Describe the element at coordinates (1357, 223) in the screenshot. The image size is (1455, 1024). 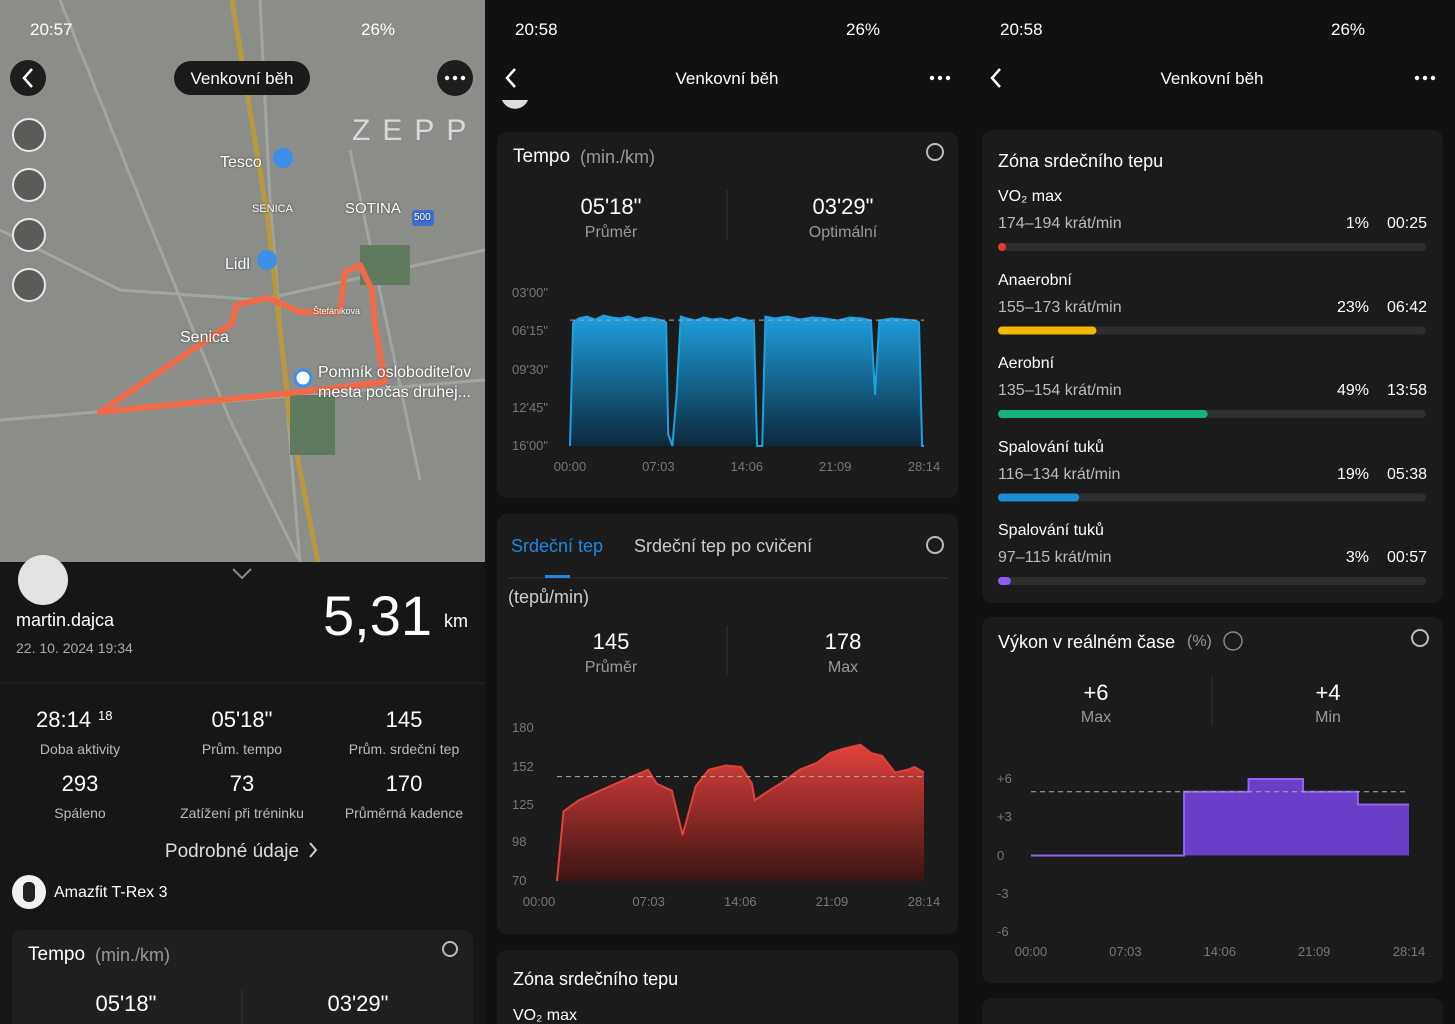
I see `zone-percent: 1%` at that location.